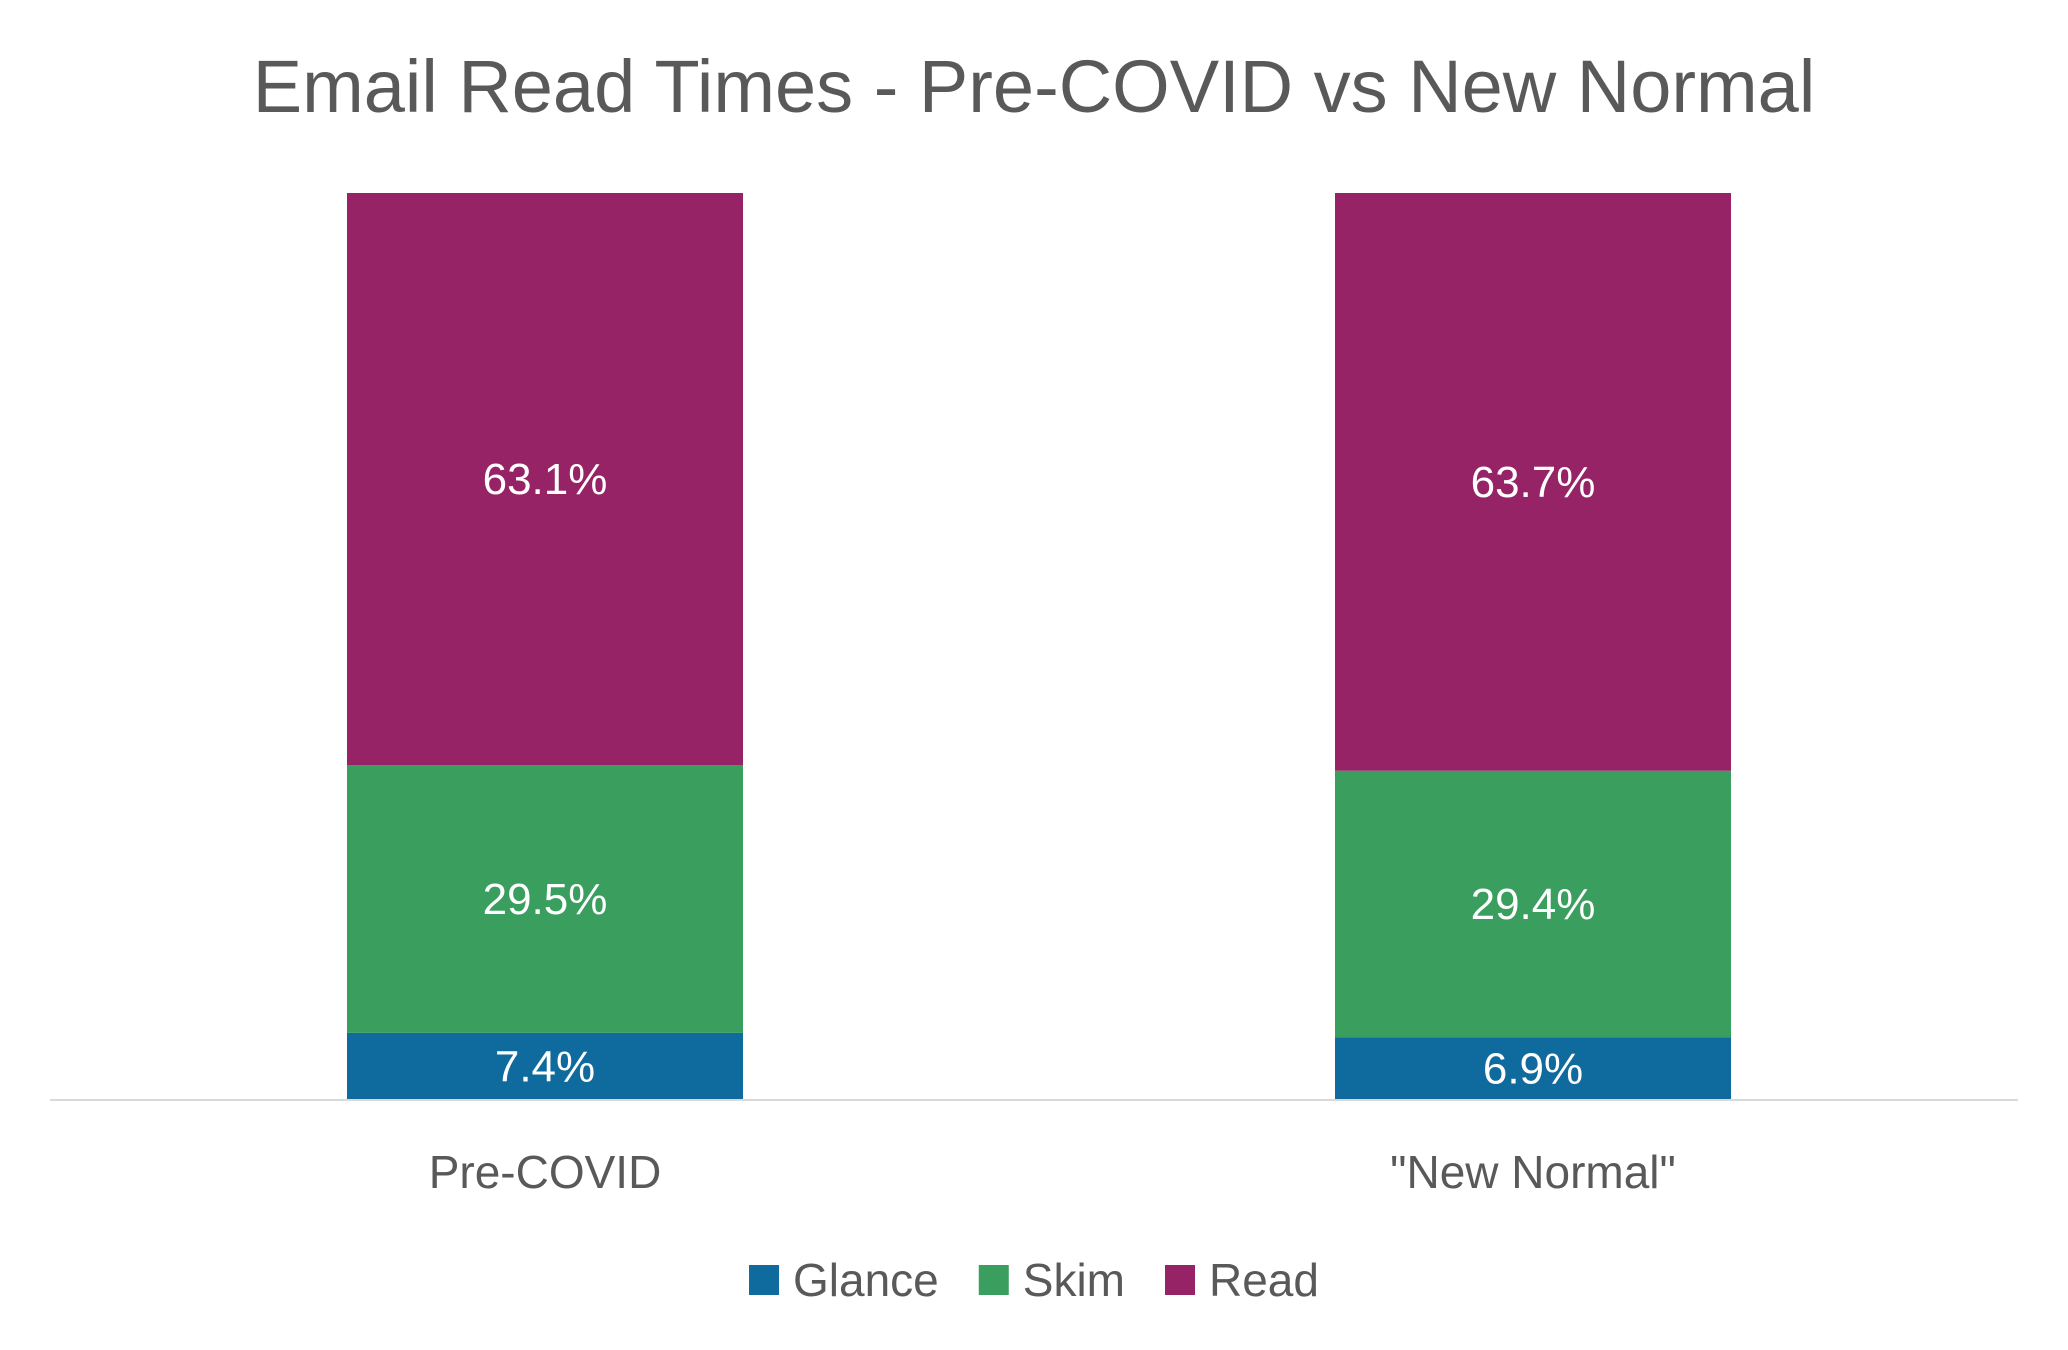  Describe the element at coordinates (1180, 1280) in the screenshot. I see `legend-swatch-read` at that location.